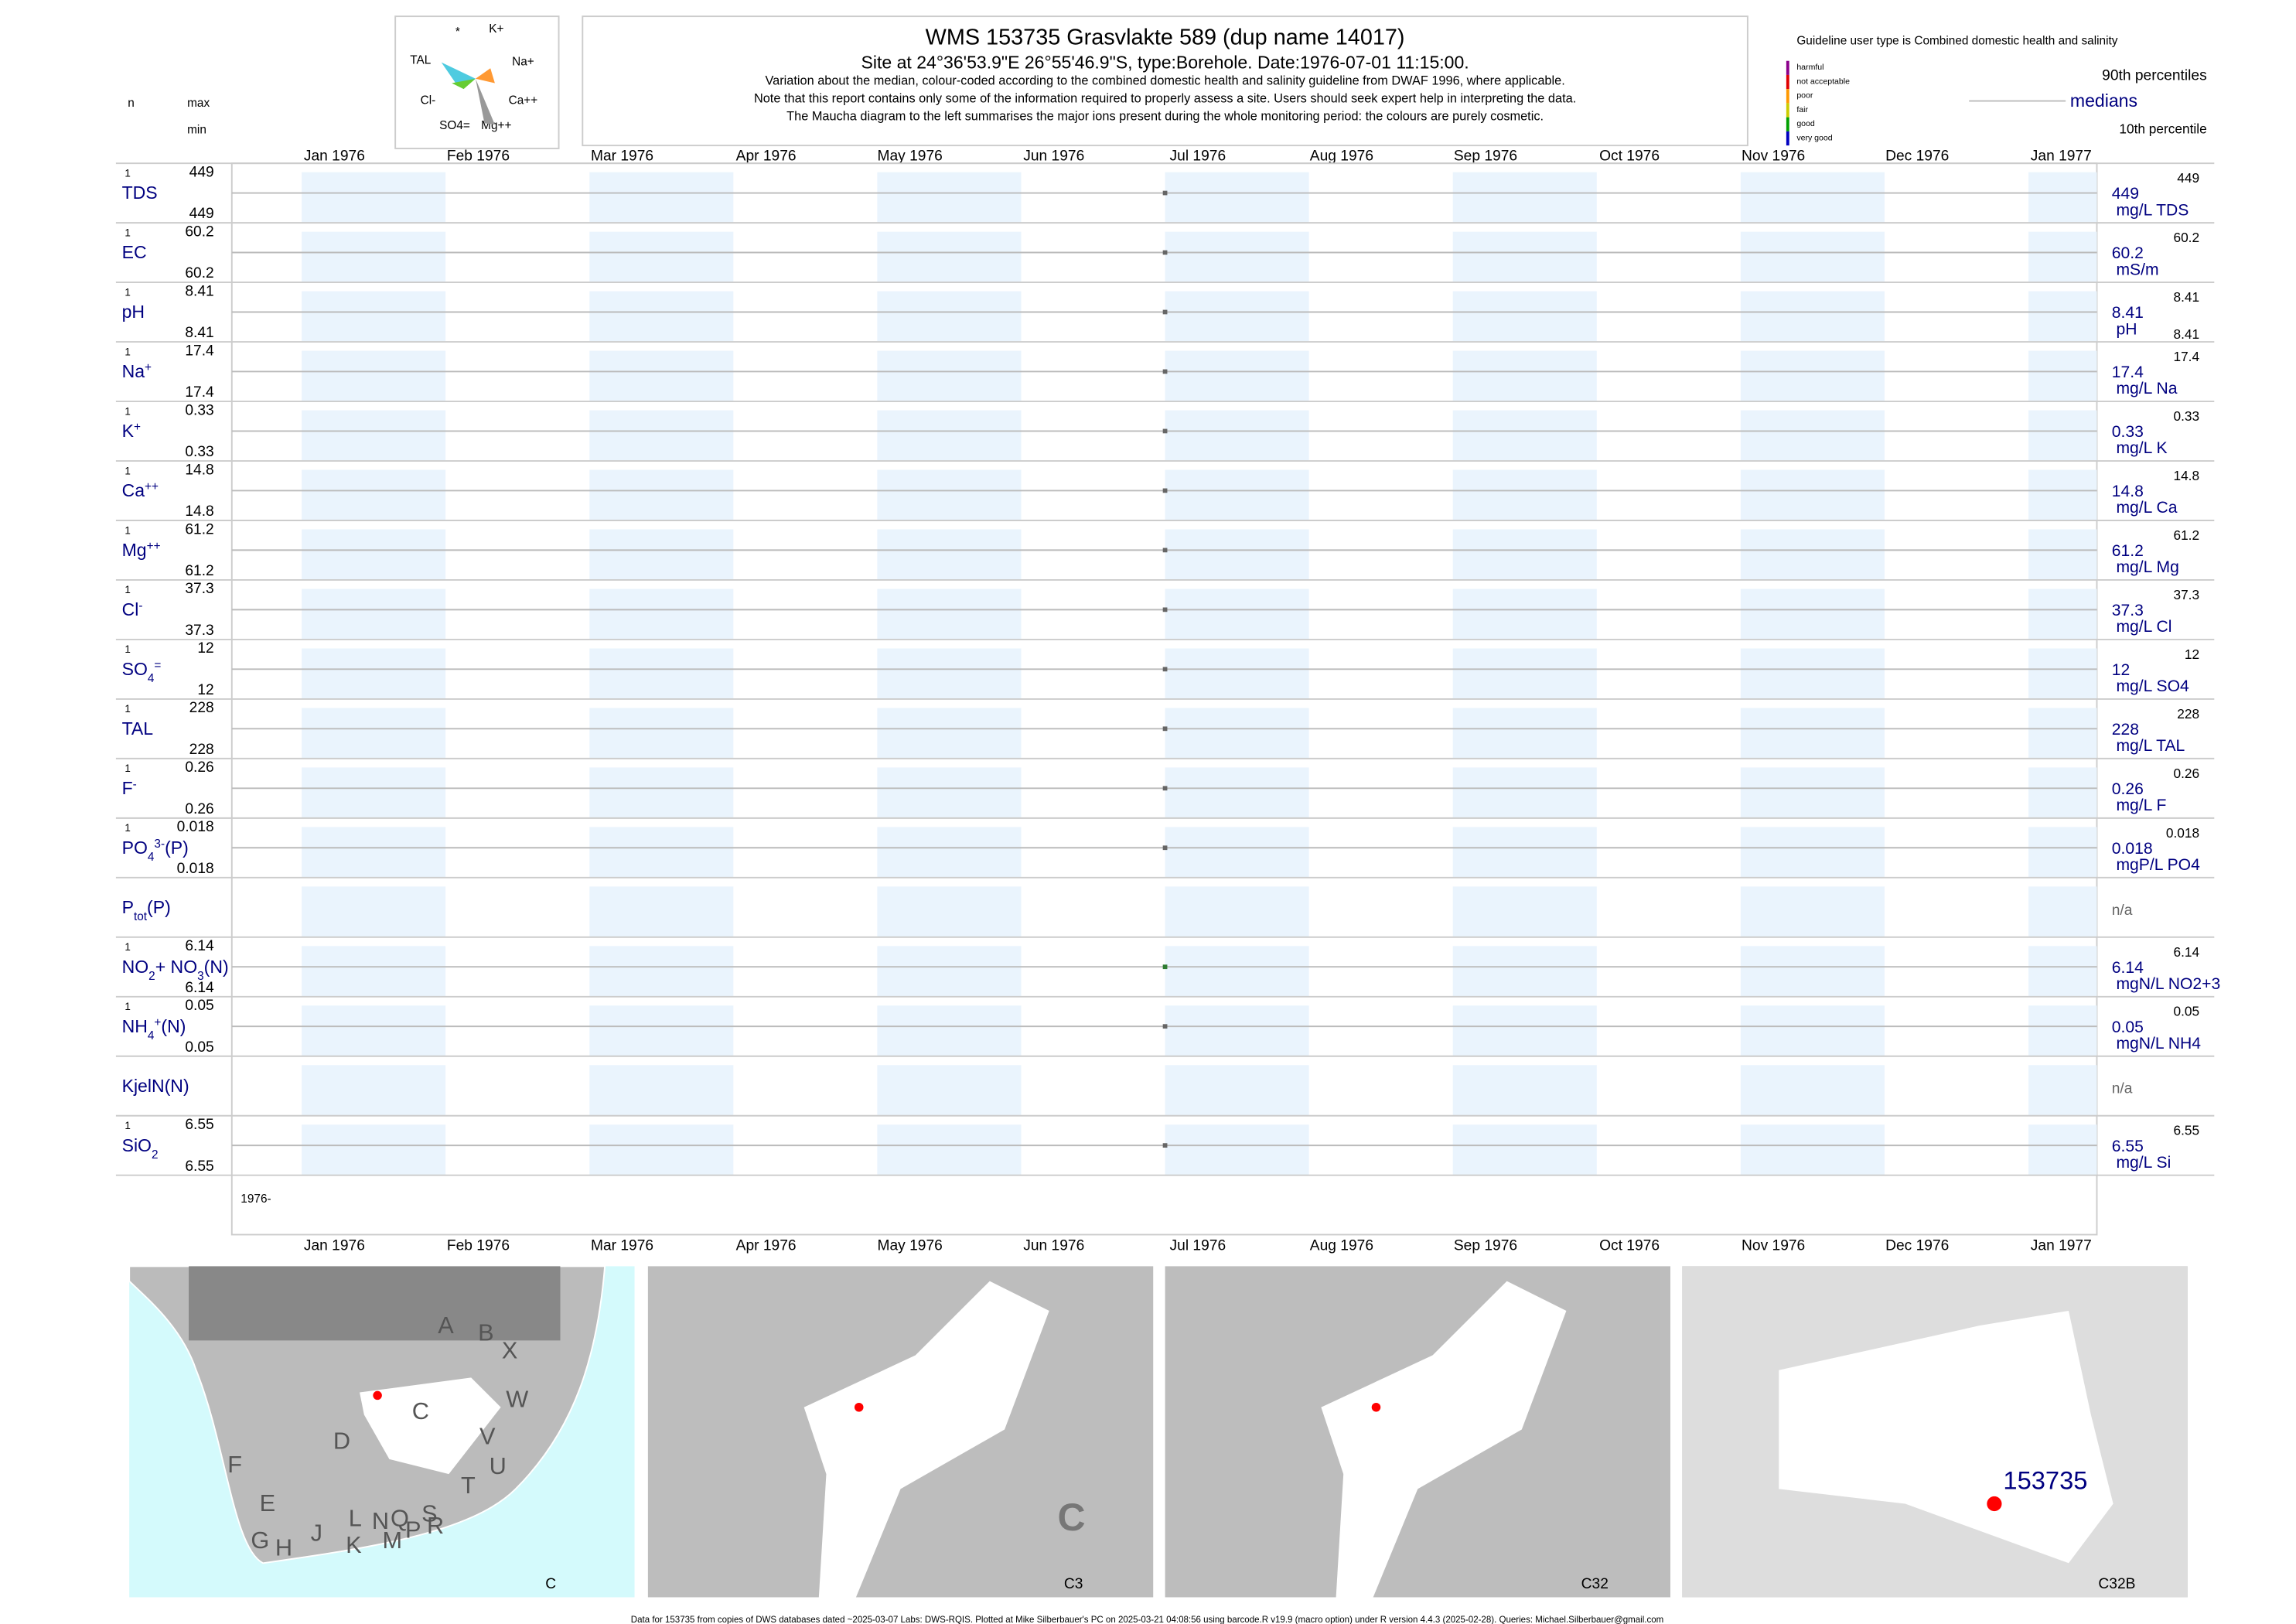 This screenshot has height=1624, width=2296. Describe the element at coordinates (477, 82) in the screenshot. I see `maucha-box` at that location.